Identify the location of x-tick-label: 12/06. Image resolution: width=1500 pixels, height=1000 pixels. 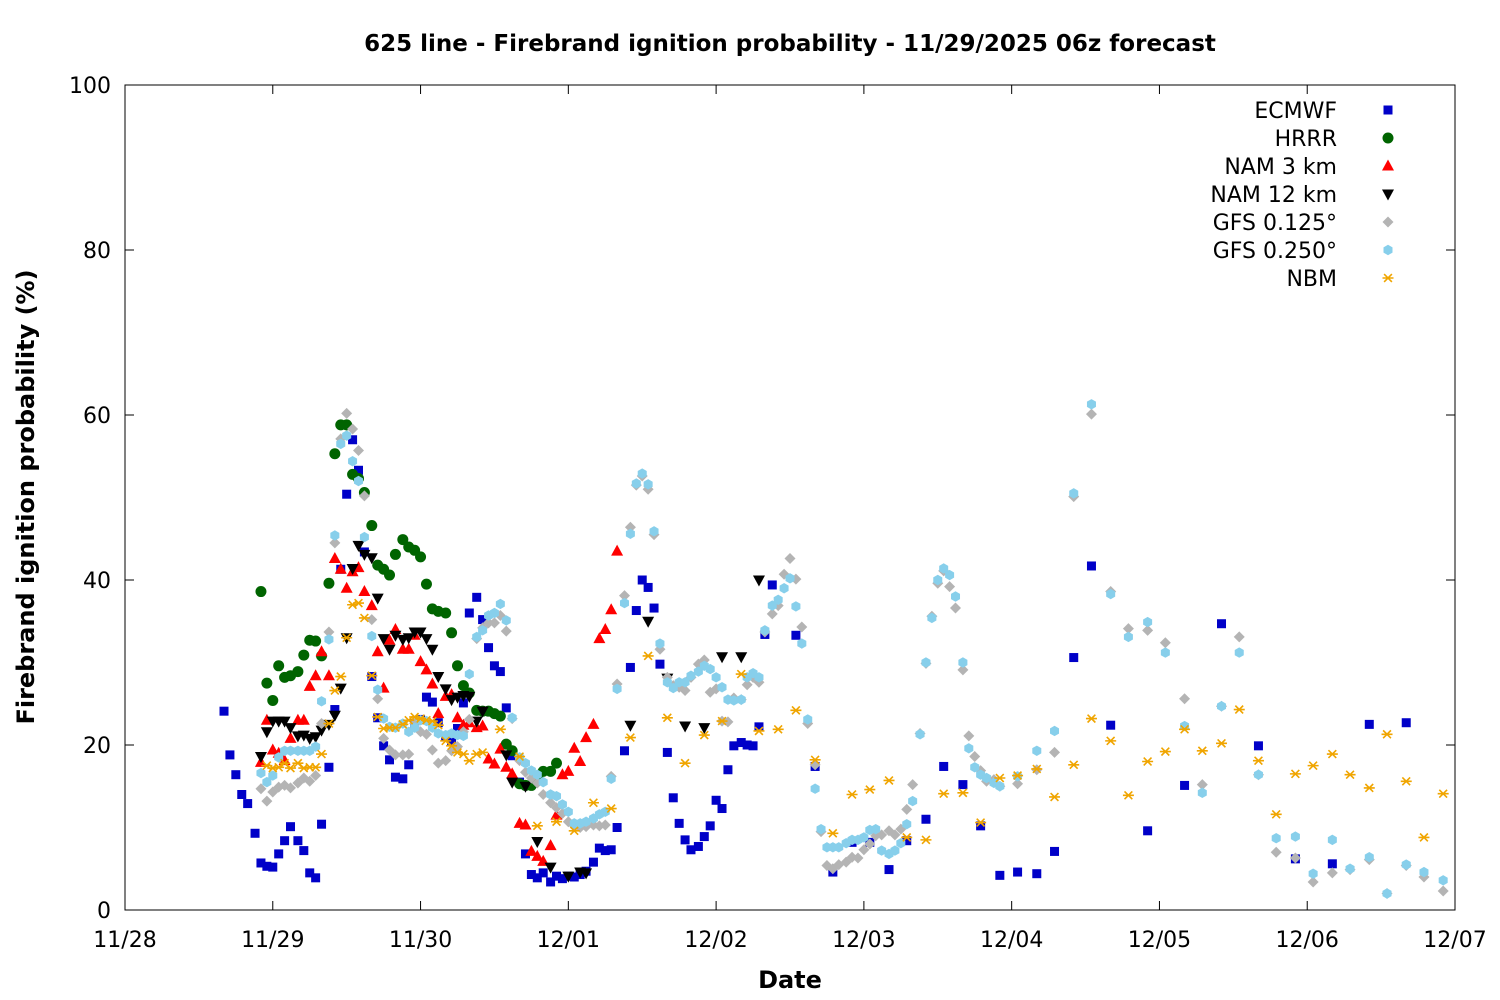
(1307, 940).